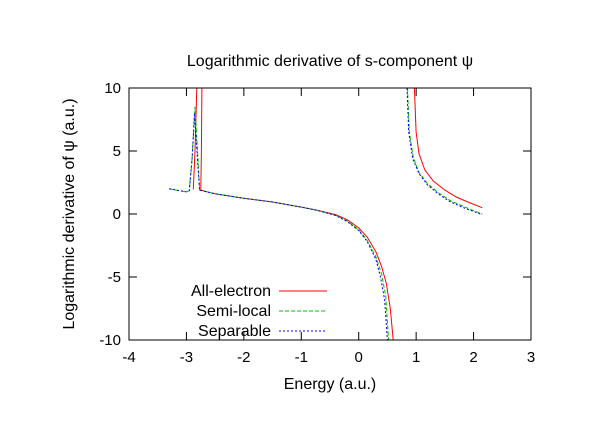 The width and height of the screenshot is (612, 428). What do you see at coordinates (112, 88) in the screenshot?
I see `y-tick-label: 10` at bounding box center [112, 88].